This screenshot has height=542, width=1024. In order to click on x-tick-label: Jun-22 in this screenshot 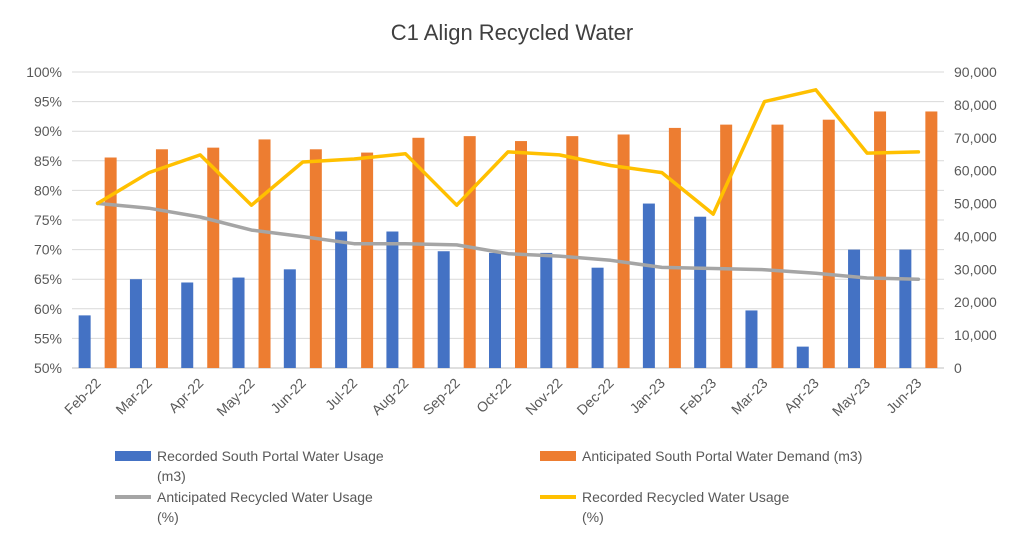, I will do `click(288, 396)`.